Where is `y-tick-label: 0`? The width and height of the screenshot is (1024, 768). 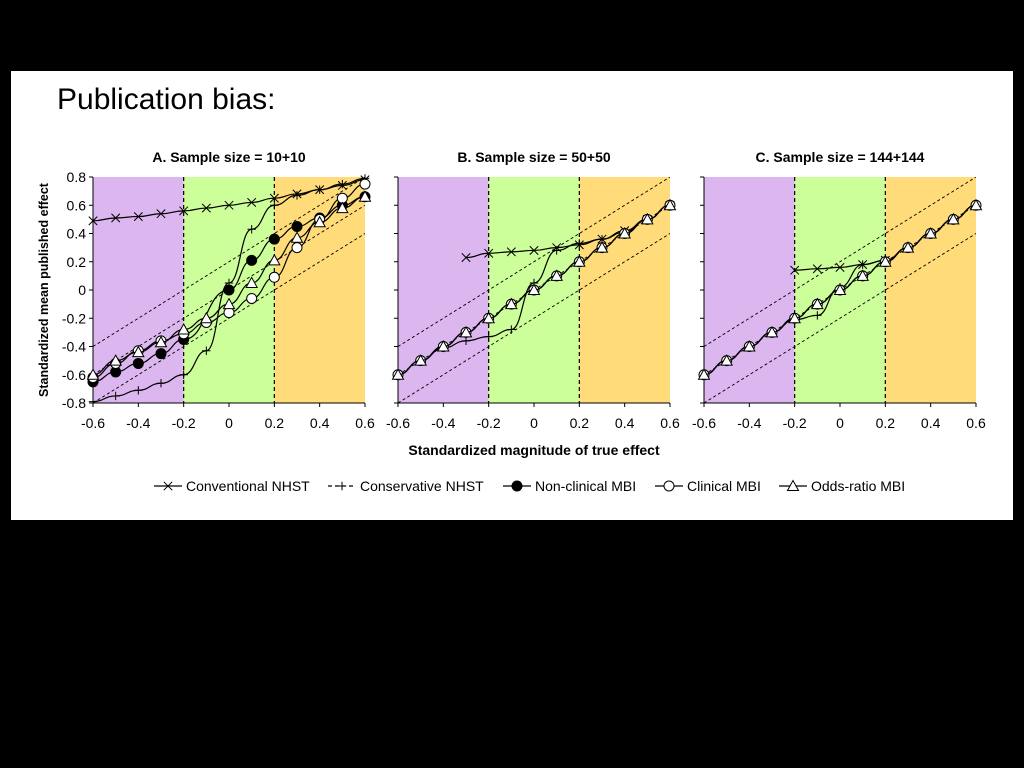
y-tick-label: 0 is located at coordinates (82, 290).